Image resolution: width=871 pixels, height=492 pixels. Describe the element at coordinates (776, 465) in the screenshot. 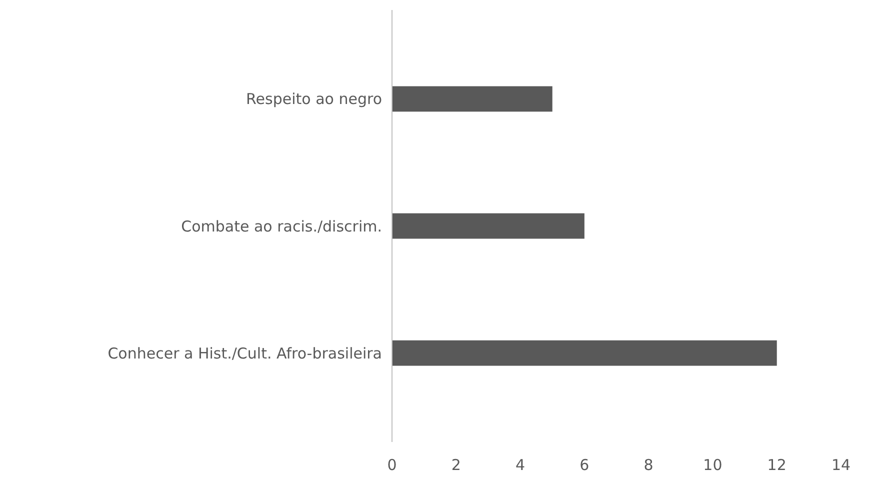

I see `x-tick-label: 12` at that location.